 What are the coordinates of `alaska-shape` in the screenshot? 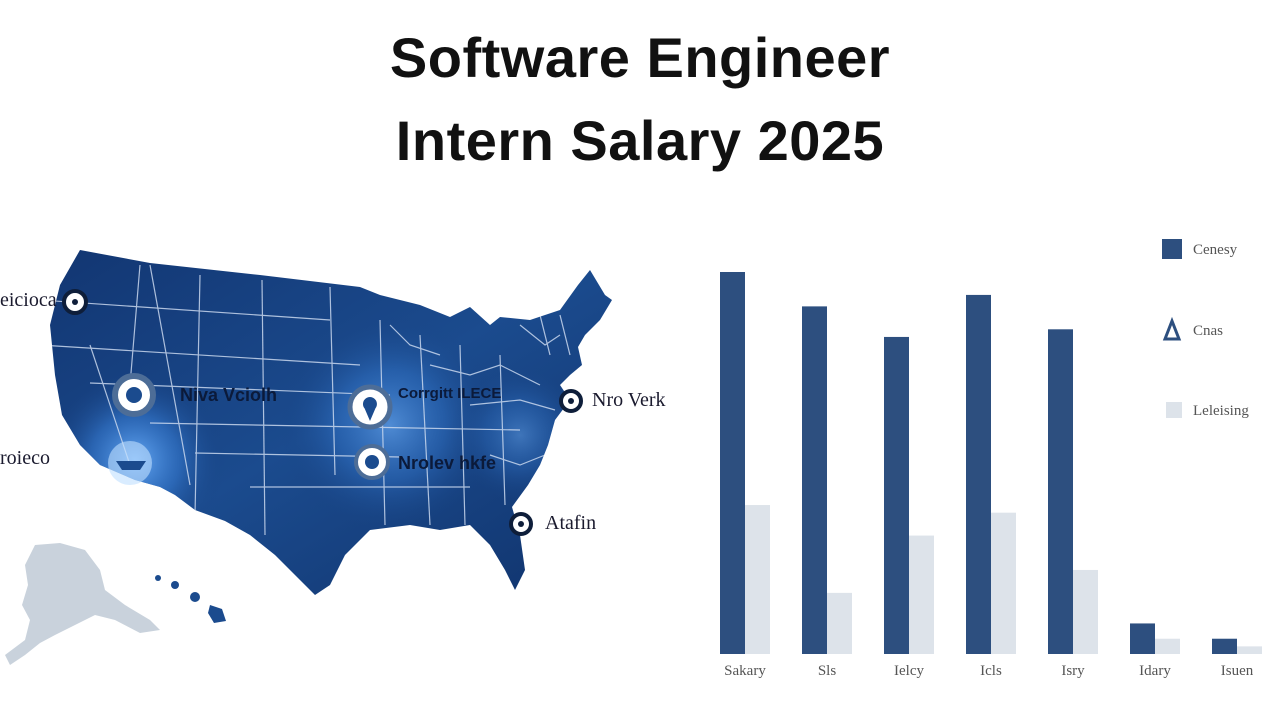 It's located at (82, 604).